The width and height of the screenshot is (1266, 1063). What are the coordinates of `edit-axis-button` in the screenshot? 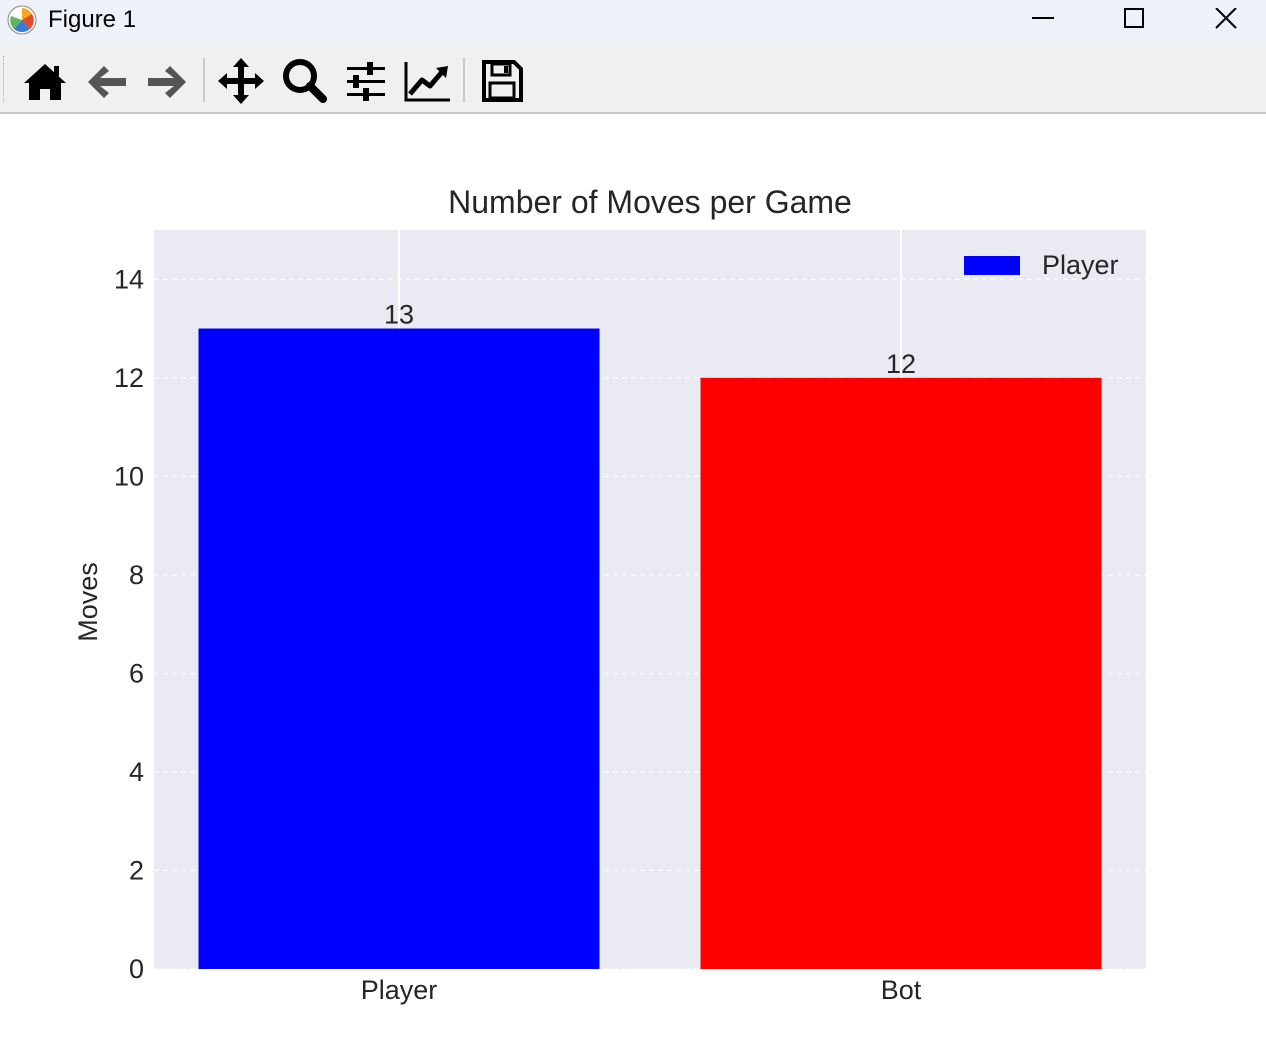 It's located at (427, 81).